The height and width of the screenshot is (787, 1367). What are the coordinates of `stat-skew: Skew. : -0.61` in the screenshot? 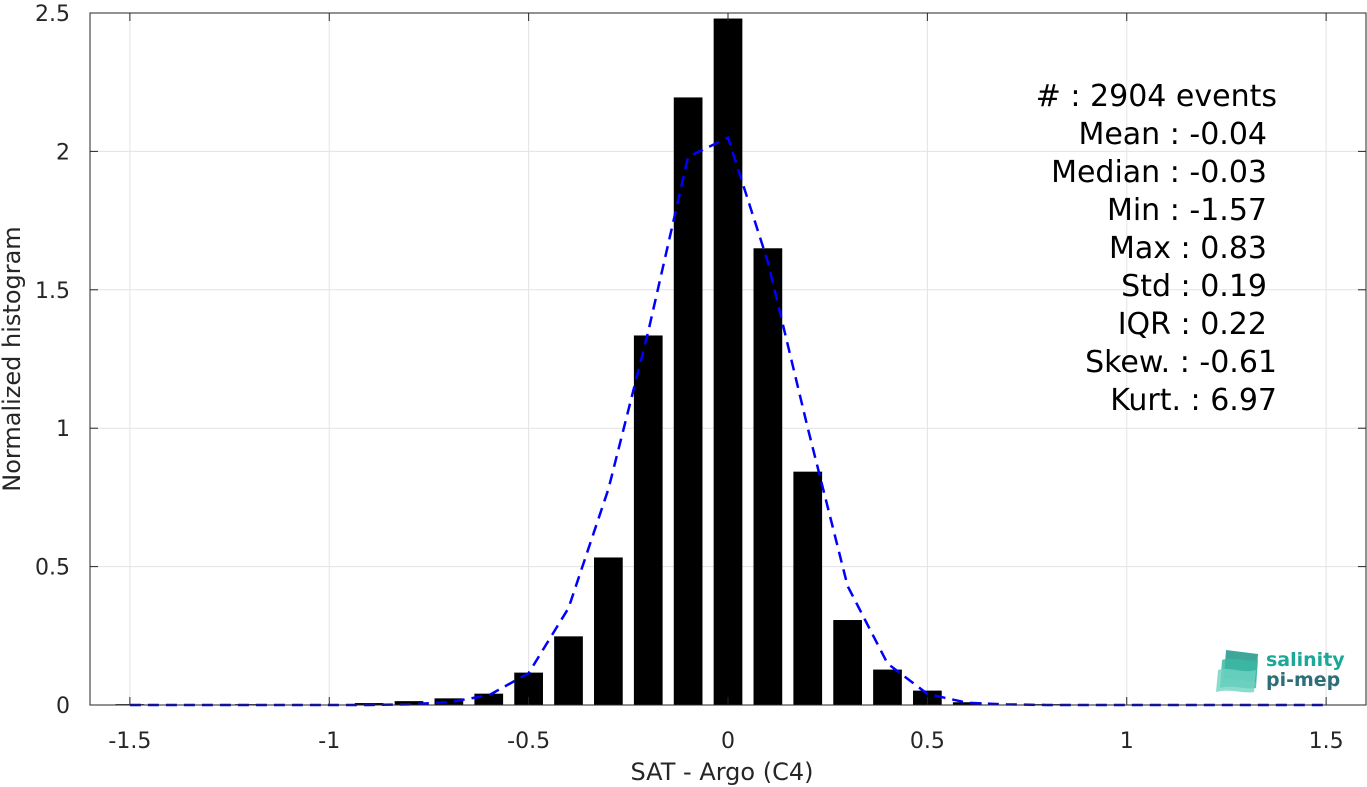 It's located at (1181, 362).